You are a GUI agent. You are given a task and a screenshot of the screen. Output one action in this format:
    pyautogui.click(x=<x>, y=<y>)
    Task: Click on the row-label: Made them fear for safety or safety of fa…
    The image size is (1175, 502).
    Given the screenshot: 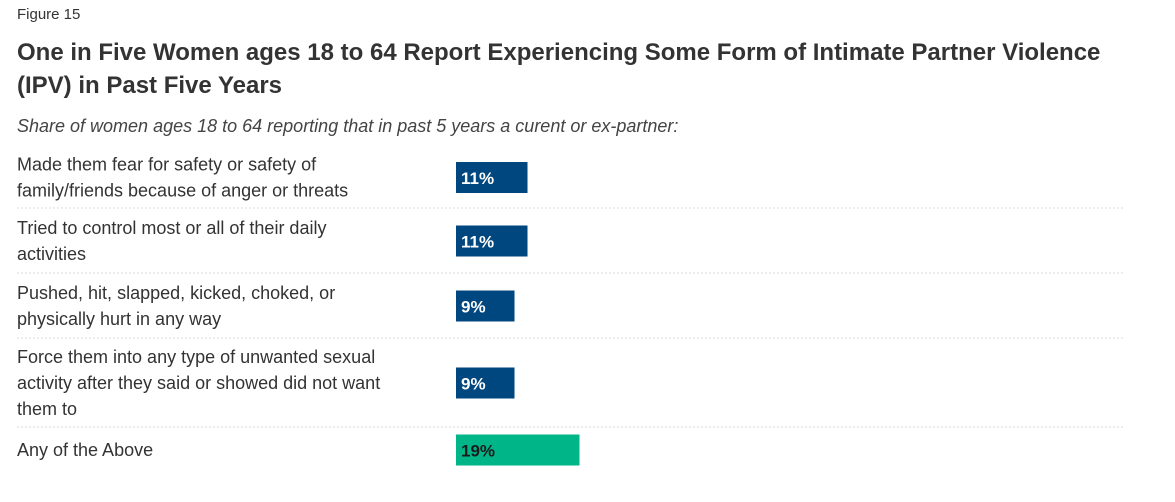 What is the action you would take?
    pyautogui.click(x=182, y=178)
    